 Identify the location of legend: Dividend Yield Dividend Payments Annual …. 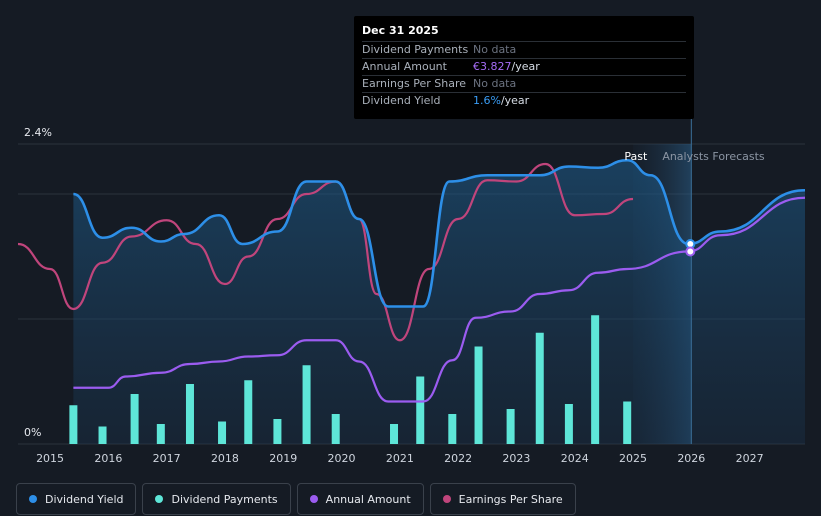
(296, 499).